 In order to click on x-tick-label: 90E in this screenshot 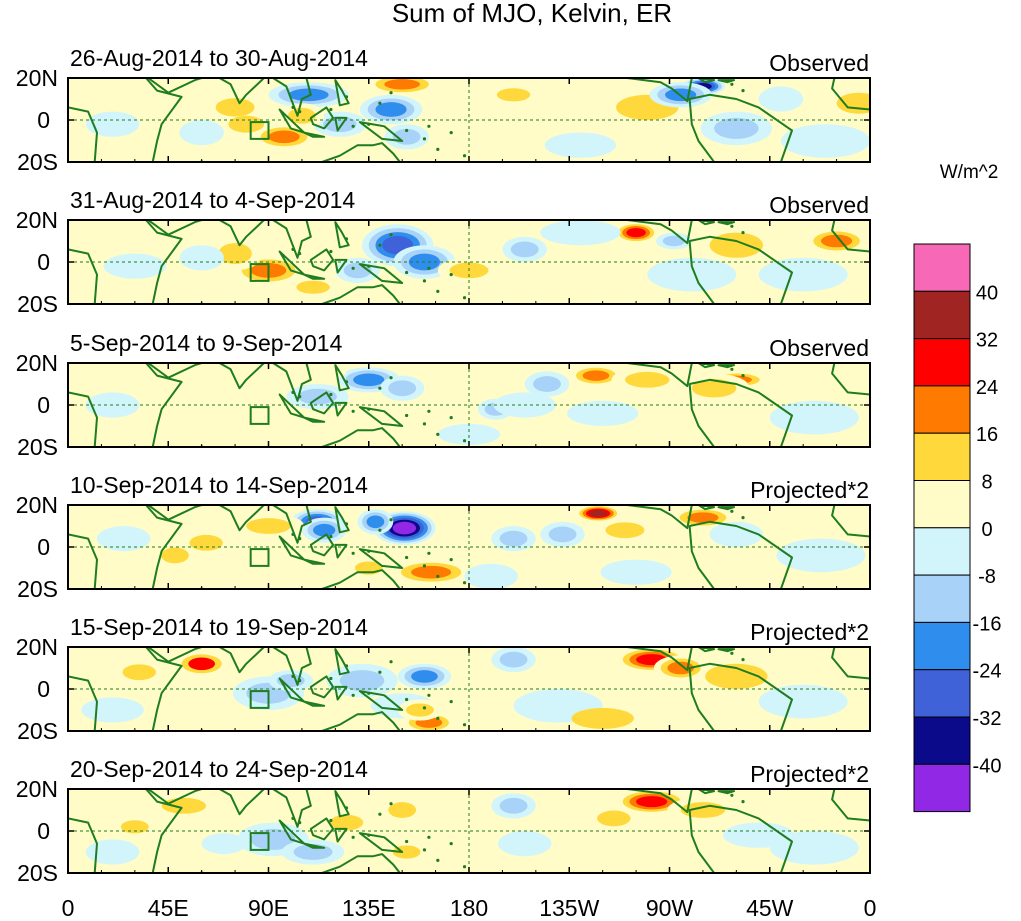, I will do `click(268, 908)`.